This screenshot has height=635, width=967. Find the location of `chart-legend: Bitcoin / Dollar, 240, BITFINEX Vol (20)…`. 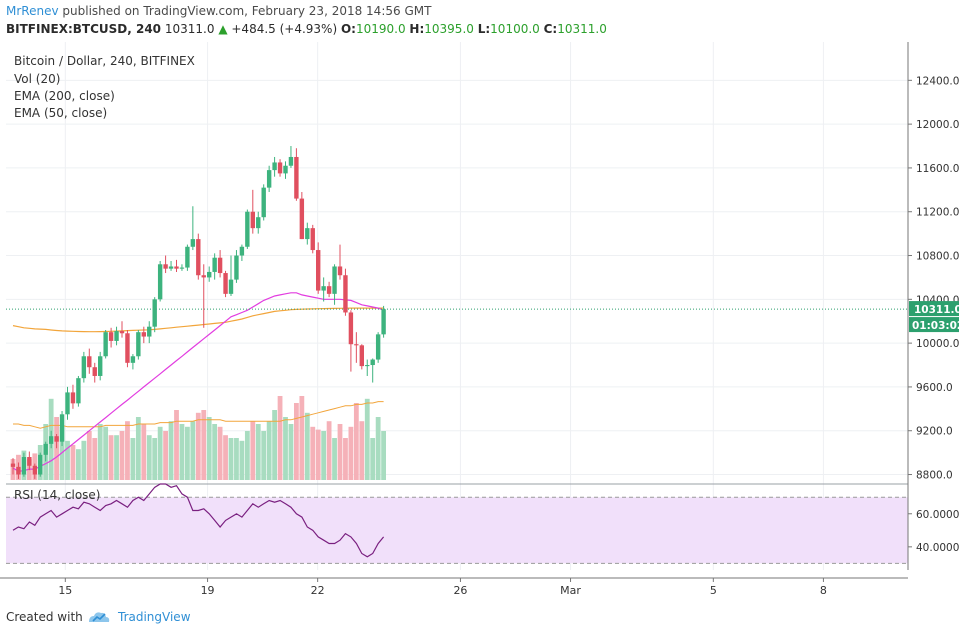

chart-legend: Bitcoin / Dollar, 240, BITFINEX Vol (20)… is located at coordinates (104, 87).